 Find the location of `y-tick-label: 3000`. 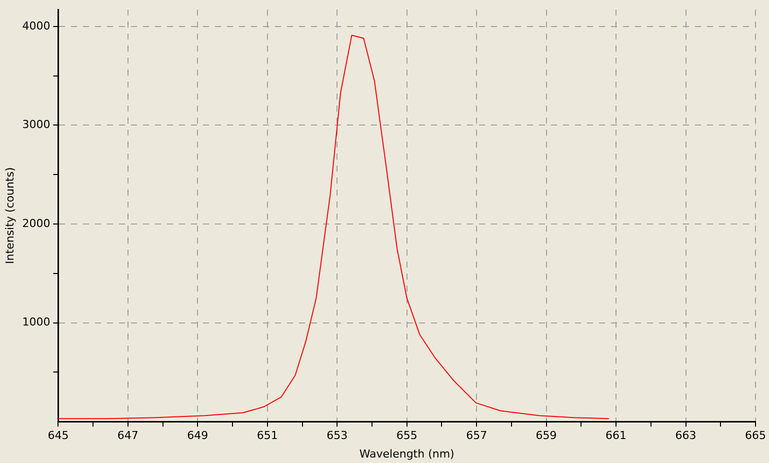

y-tick-label: 3000 is located at coordinates (36, 125).